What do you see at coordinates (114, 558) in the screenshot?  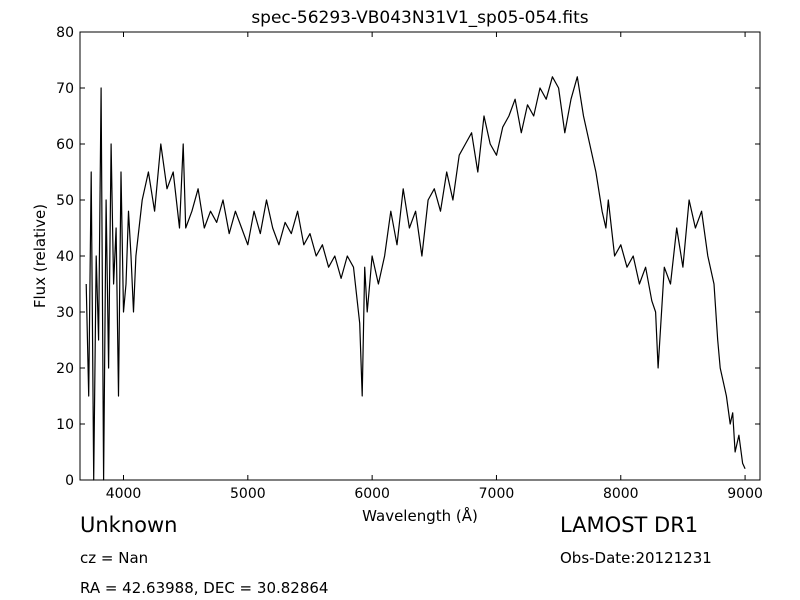 I see `redshift-label: cz = Nan` at bounding box center [114, 558].